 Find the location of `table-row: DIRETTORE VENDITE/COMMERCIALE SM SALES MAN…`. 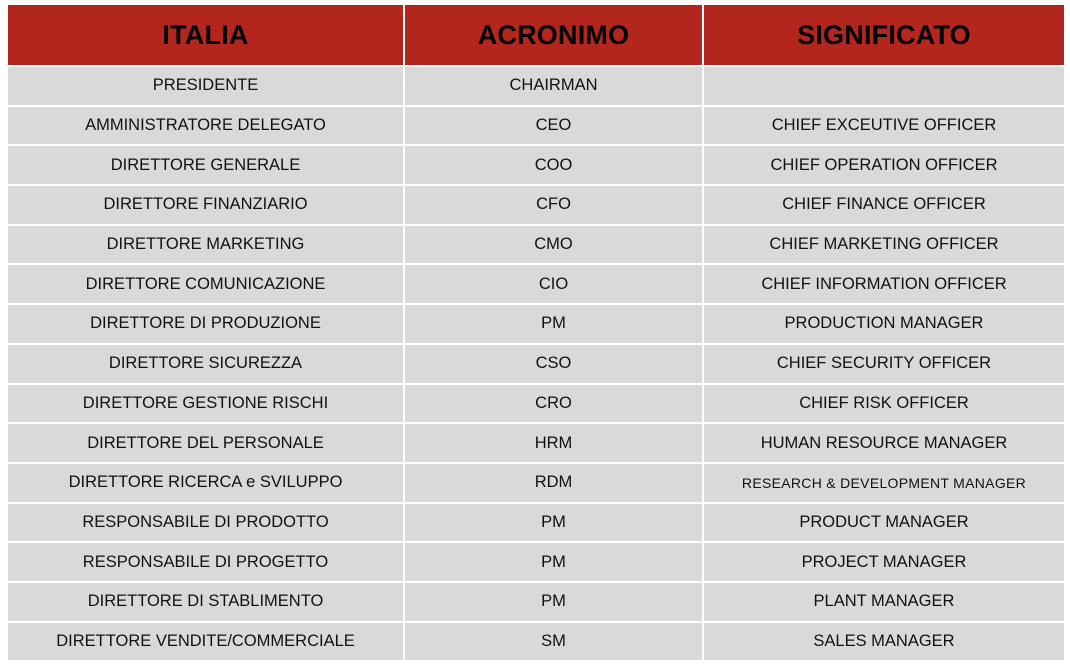

table-row: DIRETTORE VENDITE/COMMERCIALE SM SALES MAN… is located at coordinates (536, 641).